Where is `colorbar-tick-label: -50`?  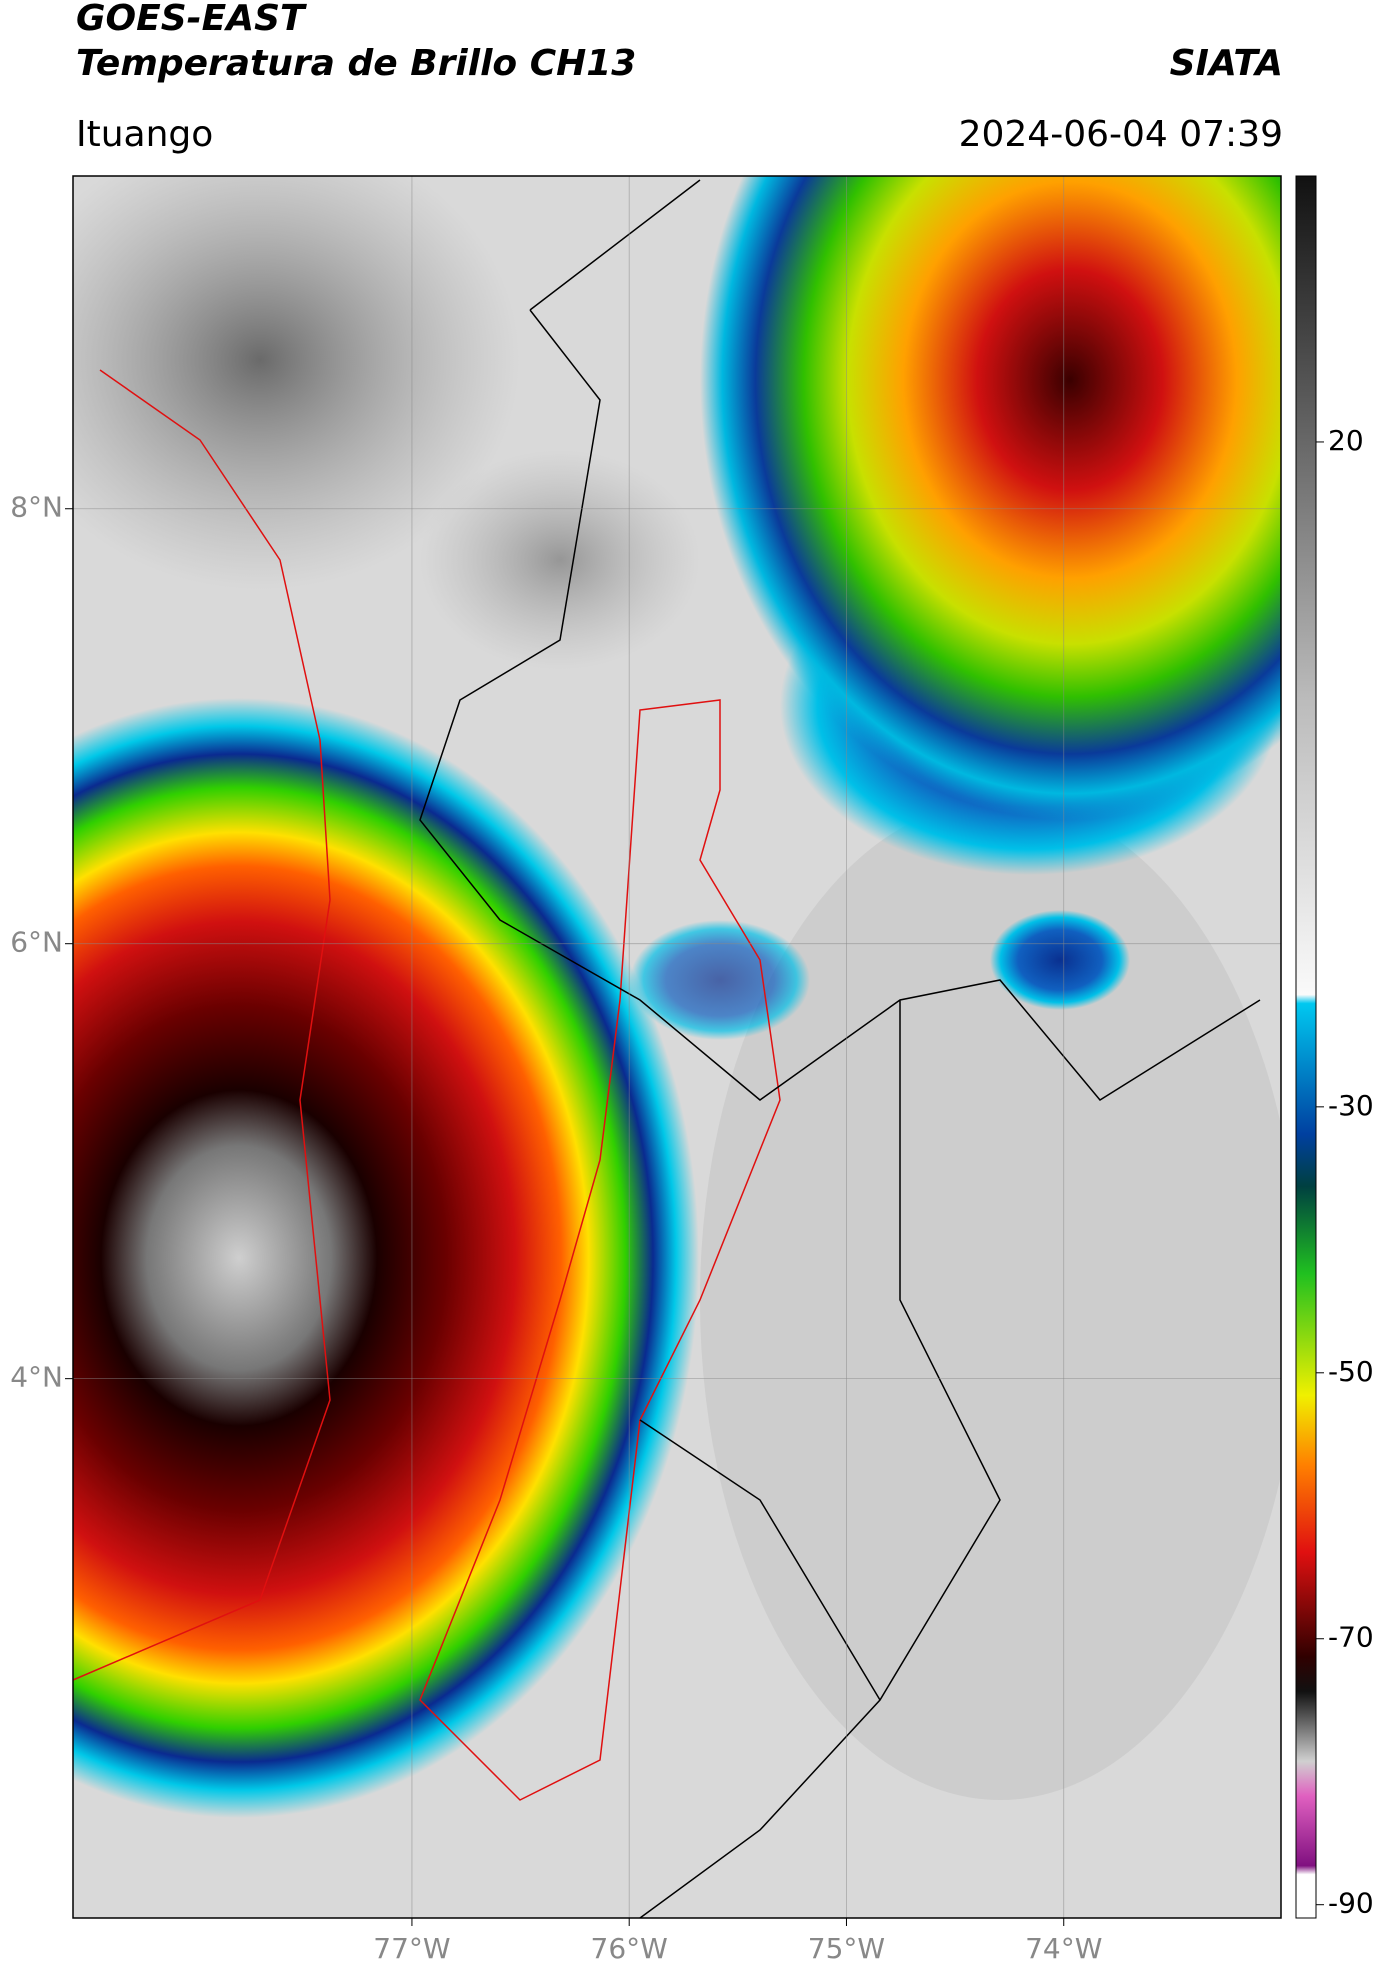 colorbar-tick-label: -50 is located at coordinates (1351, 1371).